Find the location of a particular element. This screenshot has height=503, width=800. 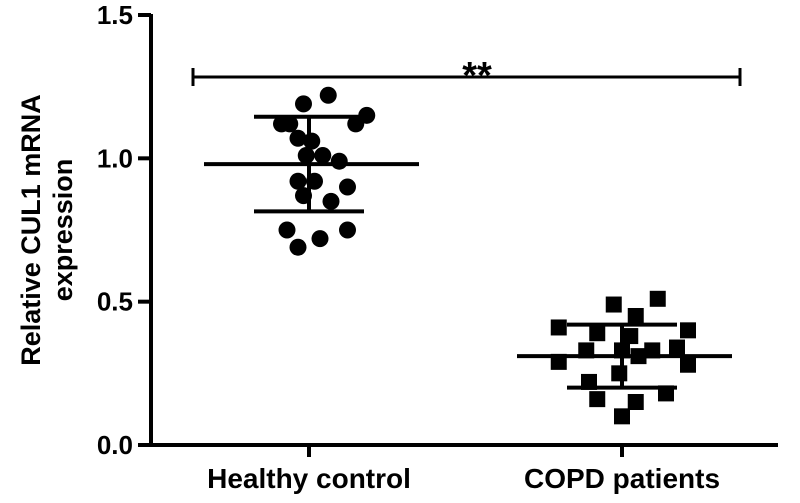

y-tick-label: 0.0 is located at coordinates (115, 445).